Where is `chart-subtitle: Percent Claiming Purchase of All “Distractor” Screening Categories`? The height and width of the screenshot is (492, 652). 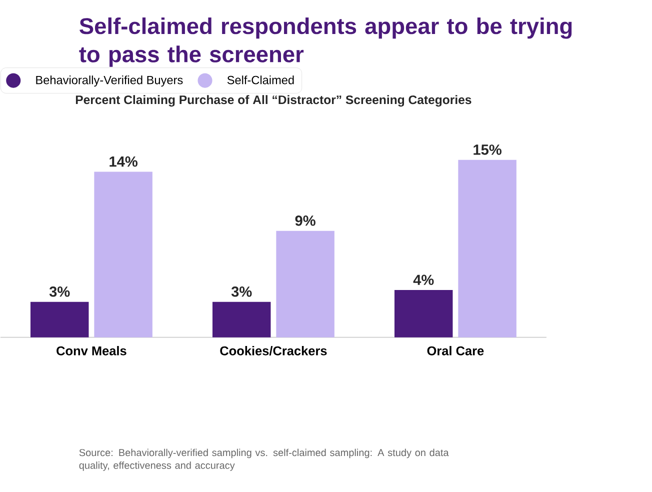
chart-subtitle: Percent Claiming Purchase of All “Distractor” Screening Categories is located at coordinates (274, 100).